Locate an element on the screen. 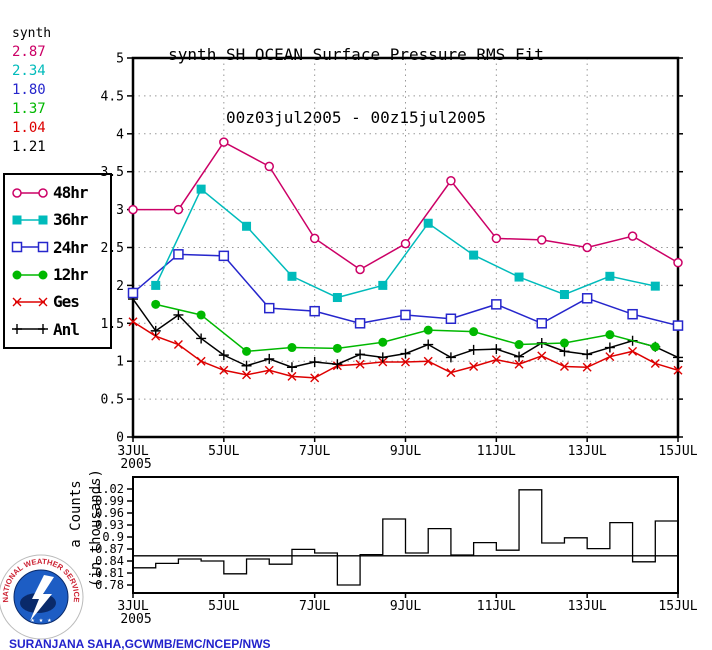  y-tick-label: 0.78 is located at coordinates (109, 585).